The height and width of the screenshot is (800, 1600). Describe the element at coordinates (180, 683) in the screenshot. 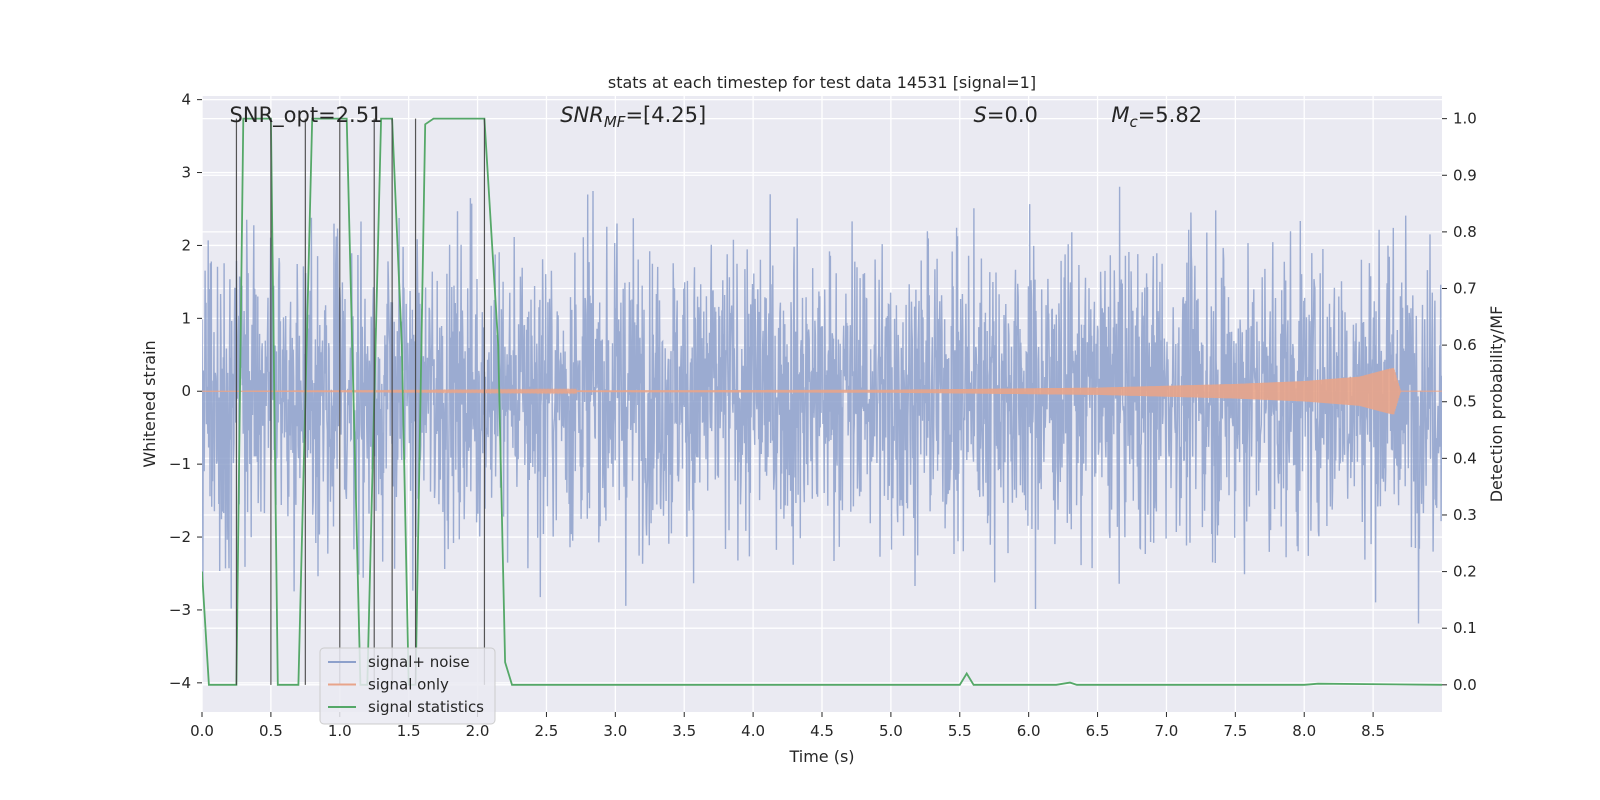

I see `y-tick-label-0: −4` at that location.